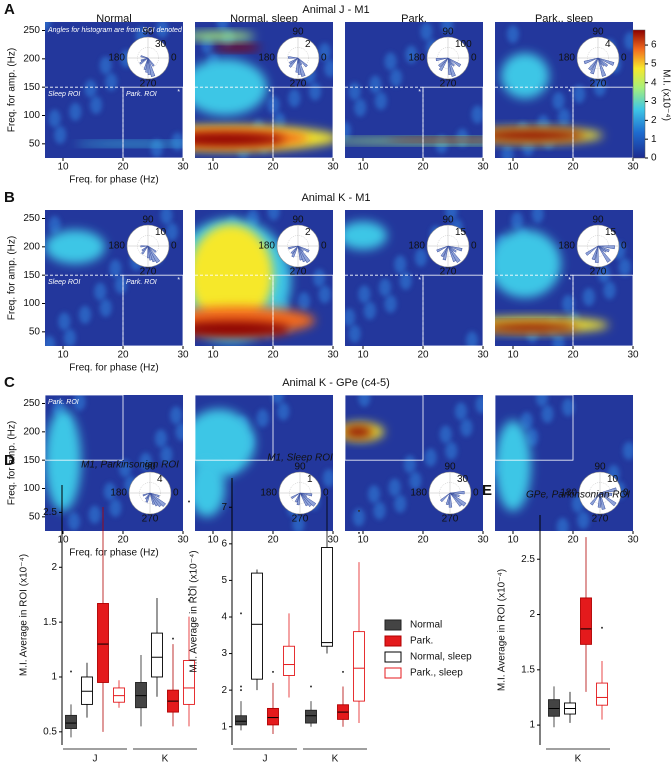  Describe the element at coordinates (224, 690) in the screenshot. I see `y-tick-label: 2` at that location.